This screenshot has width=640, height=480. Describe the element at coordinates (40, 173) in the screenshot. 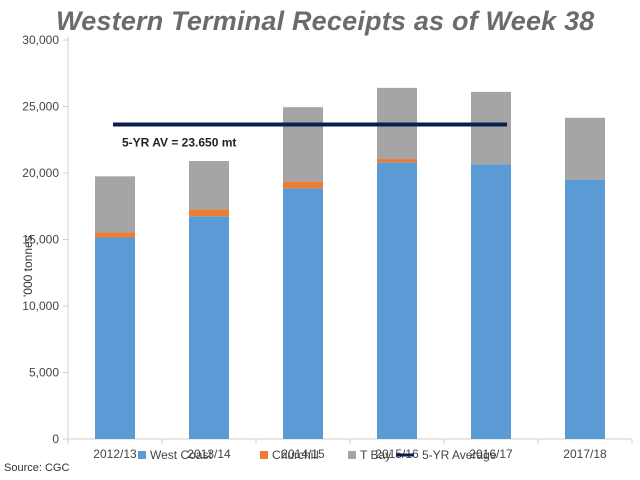

I see `y-tick-label: 20,000` at that location.